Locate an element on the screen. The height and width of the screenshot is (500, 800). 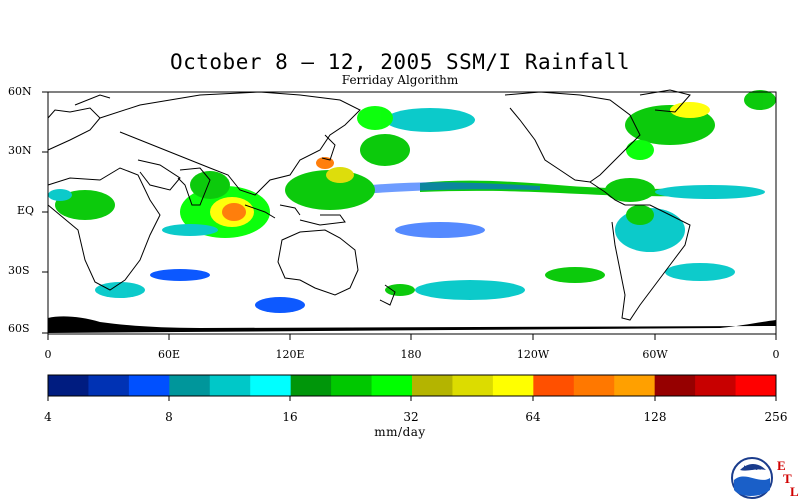
rain-spcz is located at coordinates (440, 230).